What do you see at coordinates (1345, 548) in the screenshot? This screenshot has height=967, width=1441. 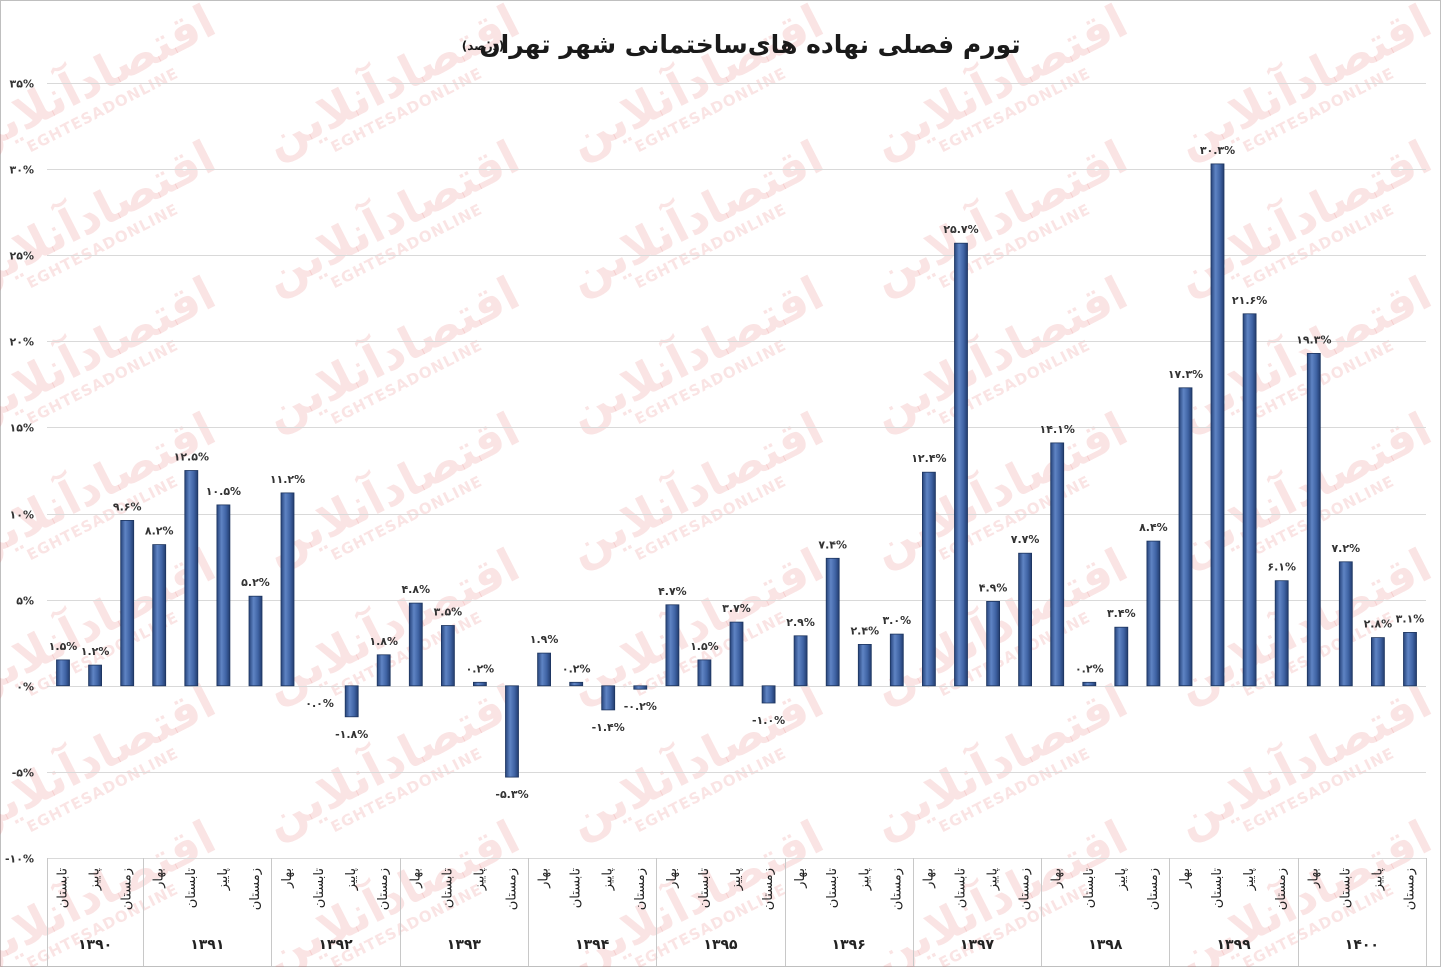 I see `data-label: ۷.۲%` at bounding box center [1345, 548].